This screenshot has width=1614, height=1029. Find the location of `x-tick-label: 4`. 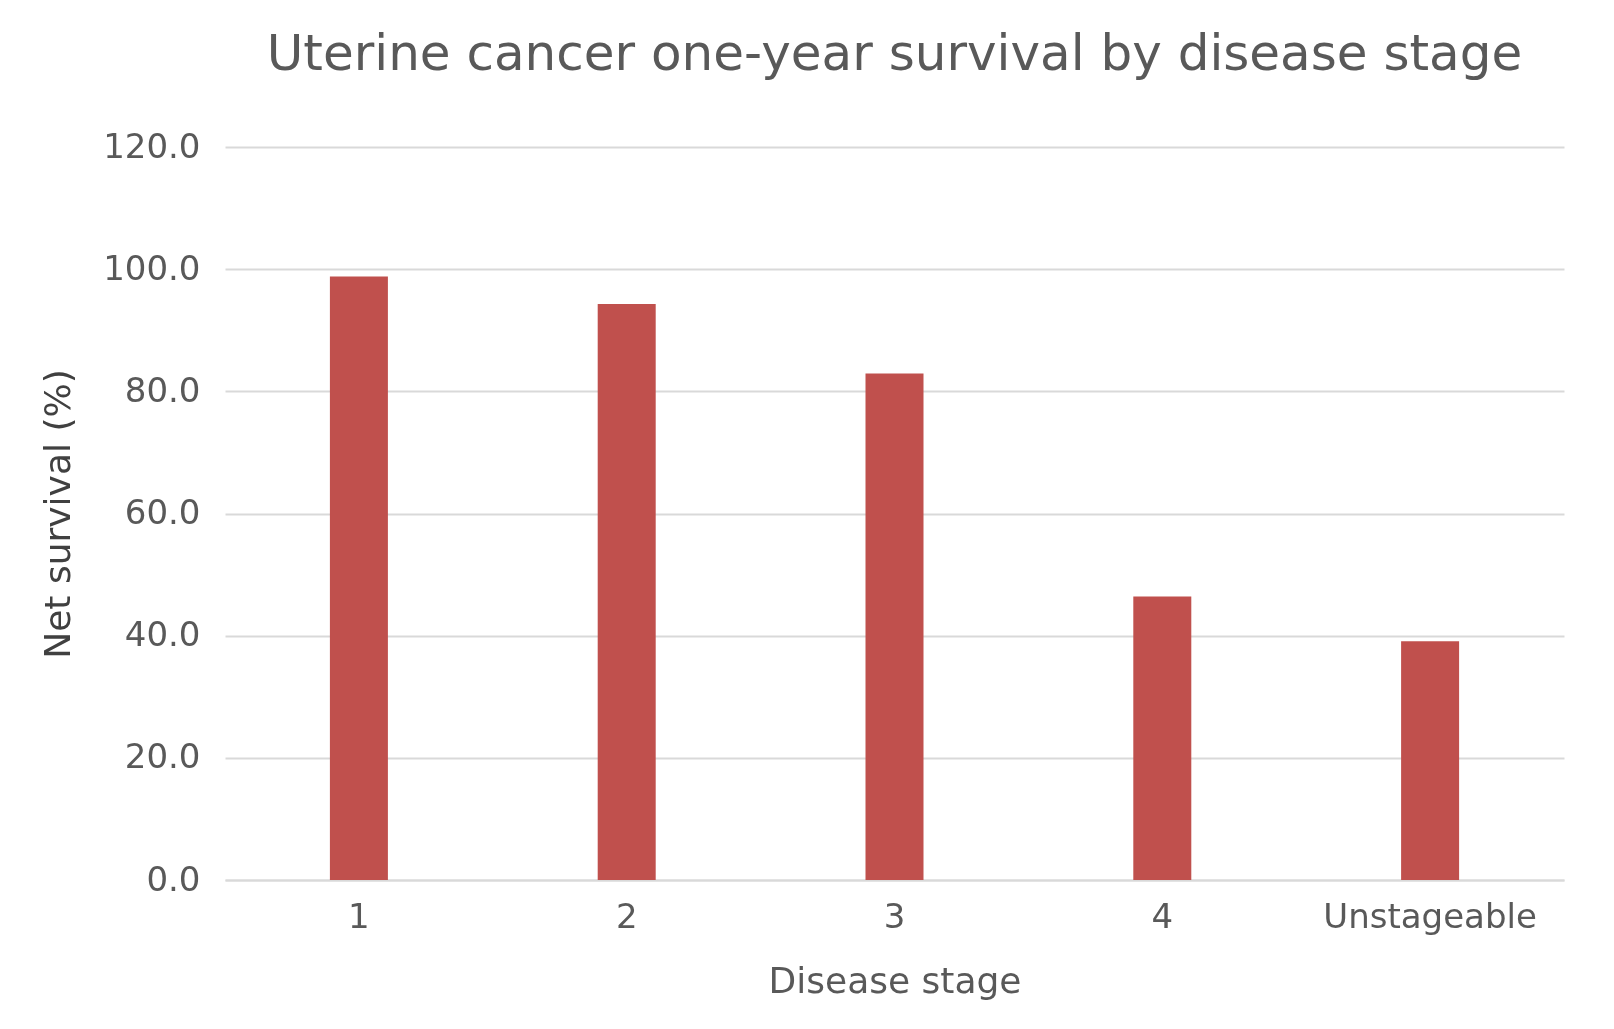

x-tick-label: 4 is located at coordinates (1162, 915).